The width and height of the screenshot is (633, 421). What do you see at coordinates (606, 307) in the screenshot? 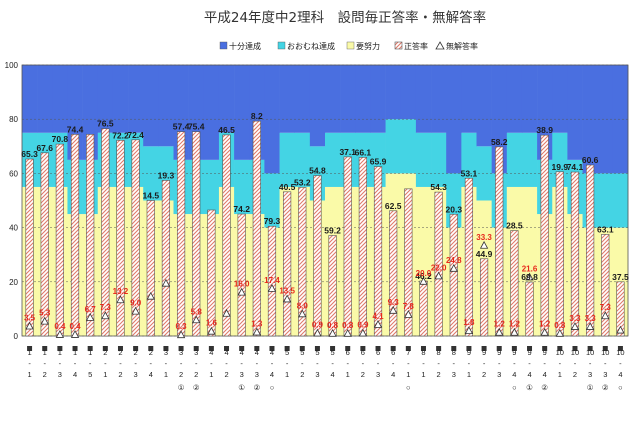
I see `value-label-no-answer: 7.3` at bounding box center [606, 307].